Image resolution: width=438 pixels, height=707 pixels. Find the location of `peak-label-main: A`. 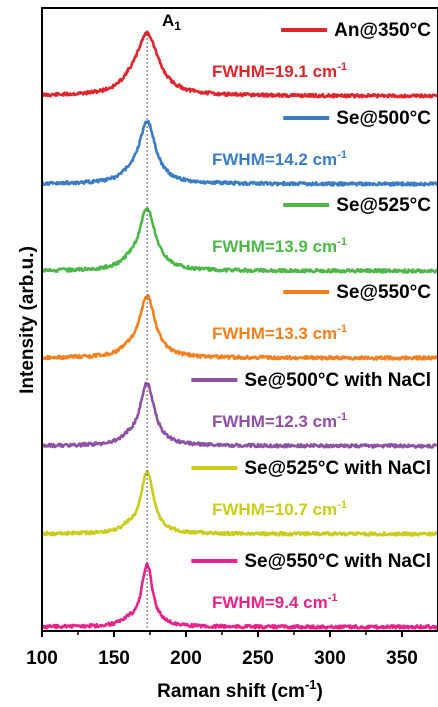

peak-label-main: A is located at coordinates (168, 20).